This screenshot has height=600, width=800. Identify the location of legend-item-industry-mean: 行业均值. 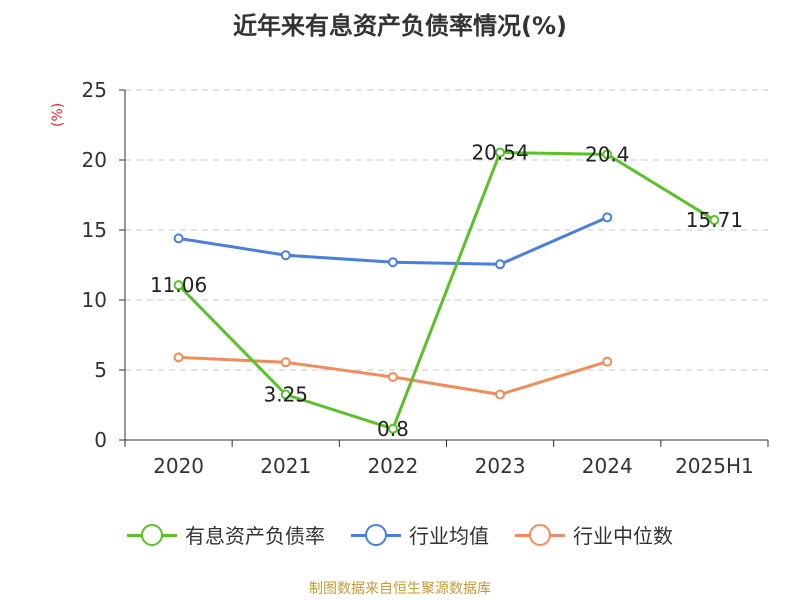
(420, 534).